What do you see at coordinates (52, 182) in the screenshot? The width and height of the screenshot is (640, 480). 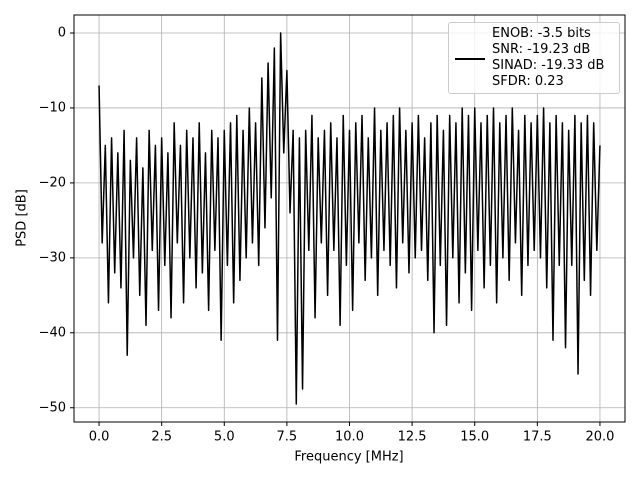 I see `y-tick-label: −20` at bounding box center [52, 182].